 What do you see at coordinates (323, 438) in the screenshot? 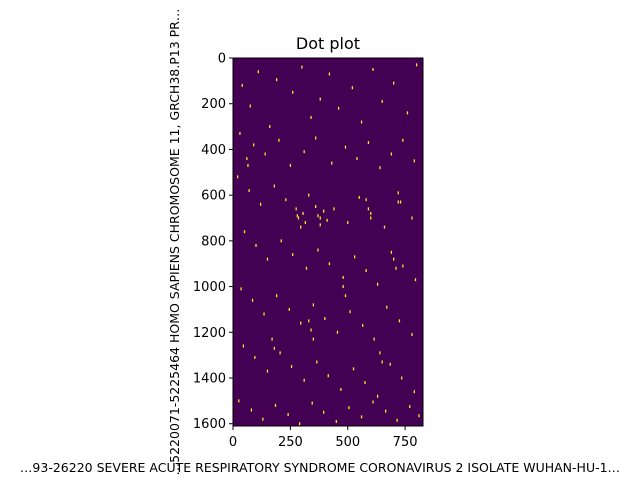
I see `x-axis: 0 250 500 750` at bounding box center [323, 438].